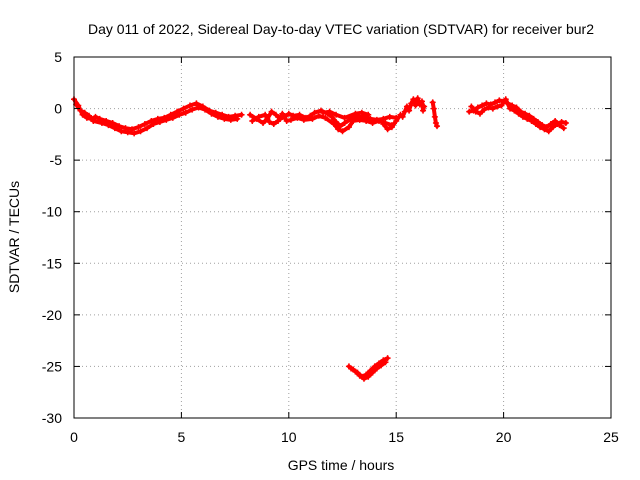 The height and width of the screenshot is (480, 640). Describe the element at coordinates (52, 366) in the screenshot. I see `y-tick-label: -25` at that location.